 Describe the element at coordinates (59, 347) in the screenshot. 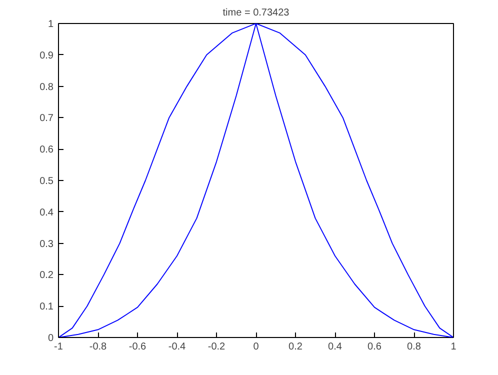

I see `x-tick-label: -1` at that location.